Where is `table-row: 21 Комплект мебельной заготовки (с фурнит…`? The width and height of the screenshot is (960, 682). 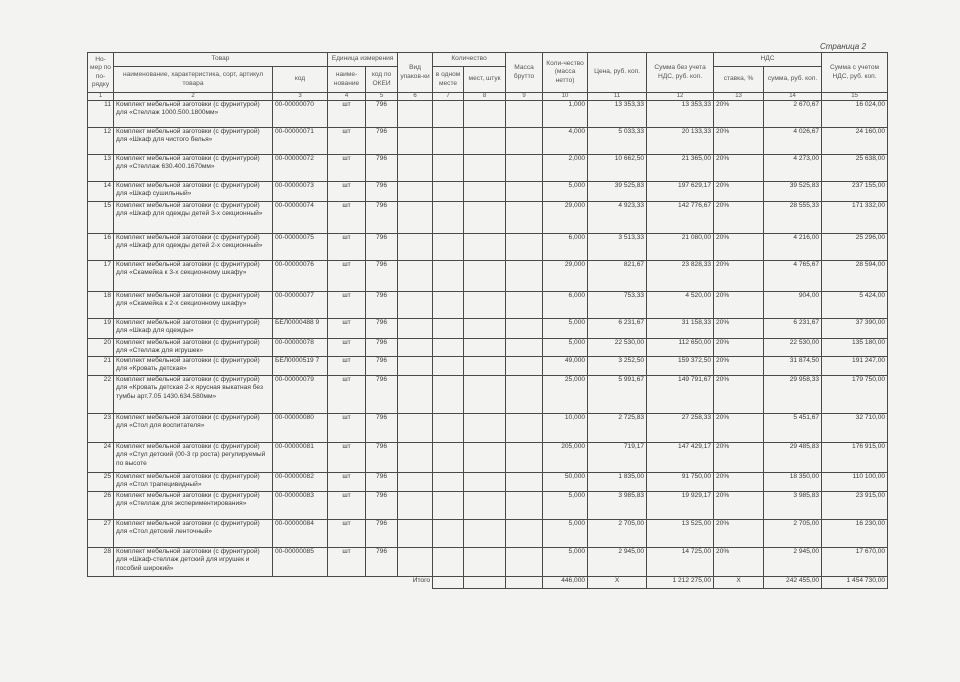
table-row: 21 Комплект мебельной заготовки (с фурнит… is located at coordinates (488, 366).